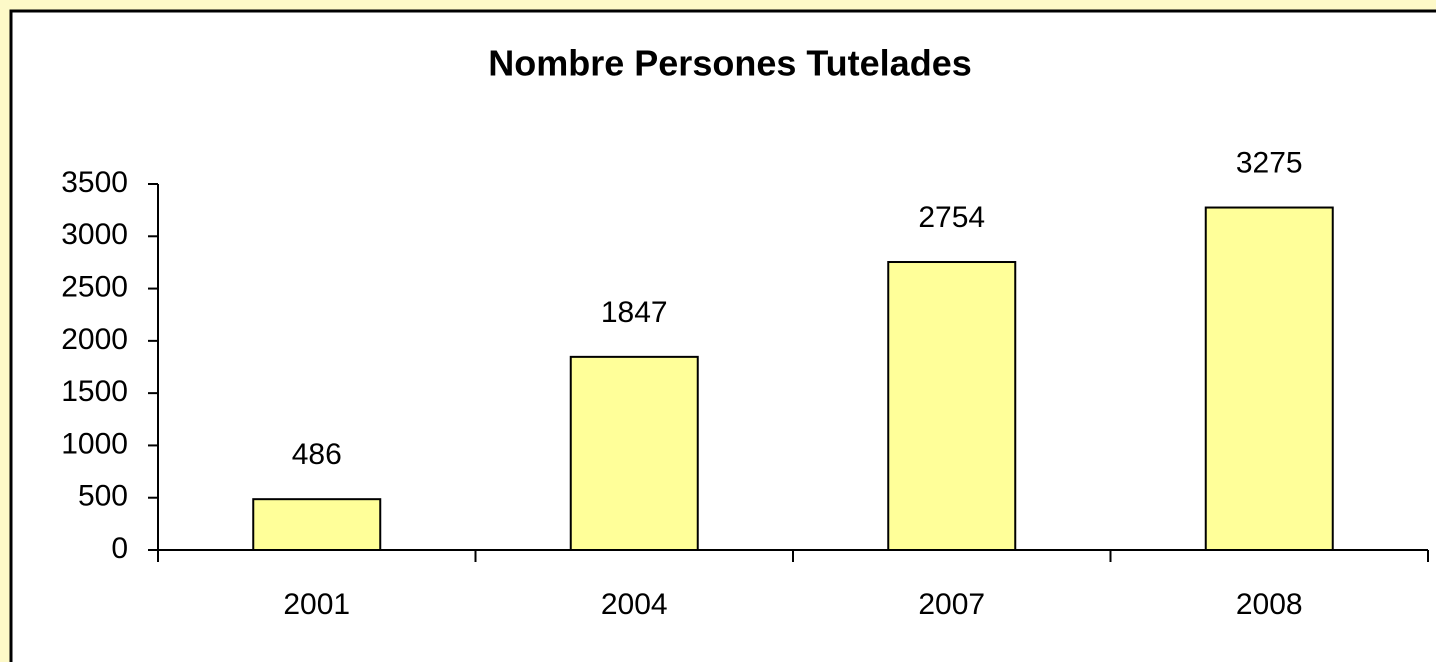 This screenshot has width=1436, height=662. What do you see at coordinates (634, 604) in the screenshot?
I see `x-tick-label: 2004` at bounding box center [634, 604].